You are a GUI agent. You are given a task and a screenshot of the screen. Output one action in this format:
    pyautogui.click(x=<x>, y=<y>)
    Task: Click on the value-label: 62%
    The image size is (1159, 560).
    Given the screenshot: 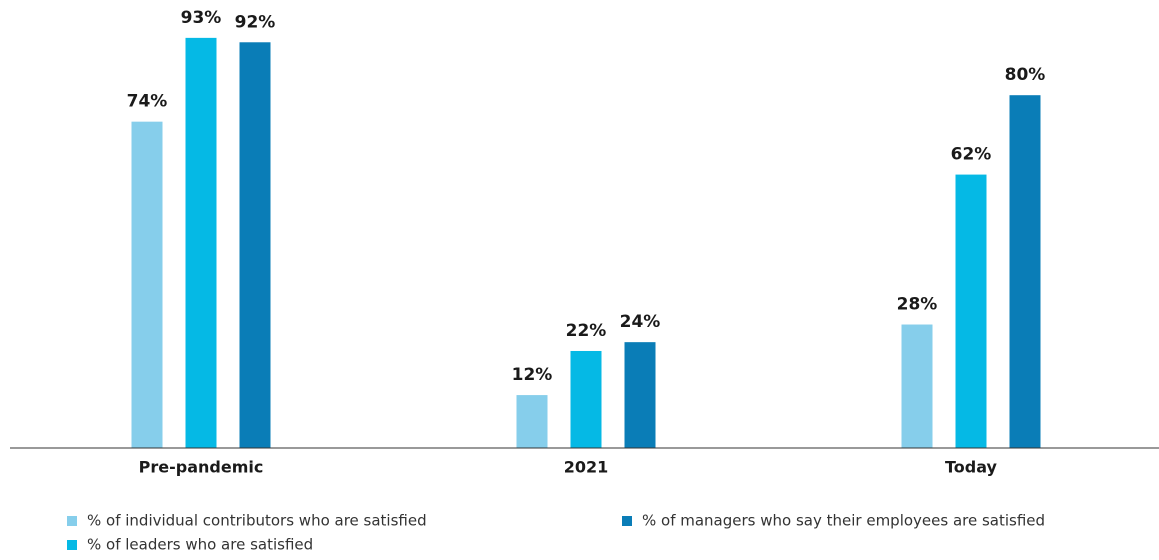 What is the action you would take?
    pyautogui.click(x=971, y=155)
    